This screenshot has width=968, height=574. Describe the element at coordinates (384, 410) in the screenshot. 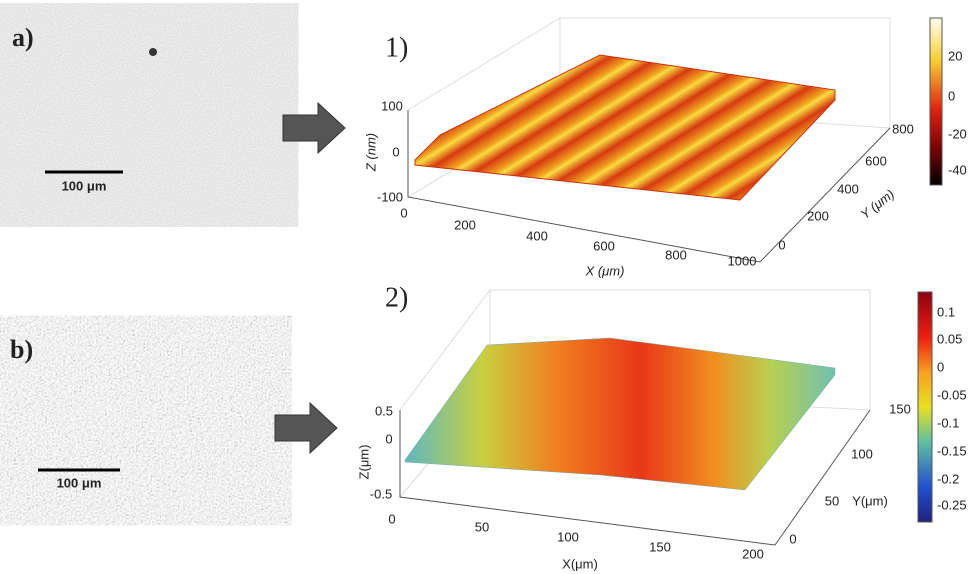

I see `z-ticks-label: 0.5` at that location.